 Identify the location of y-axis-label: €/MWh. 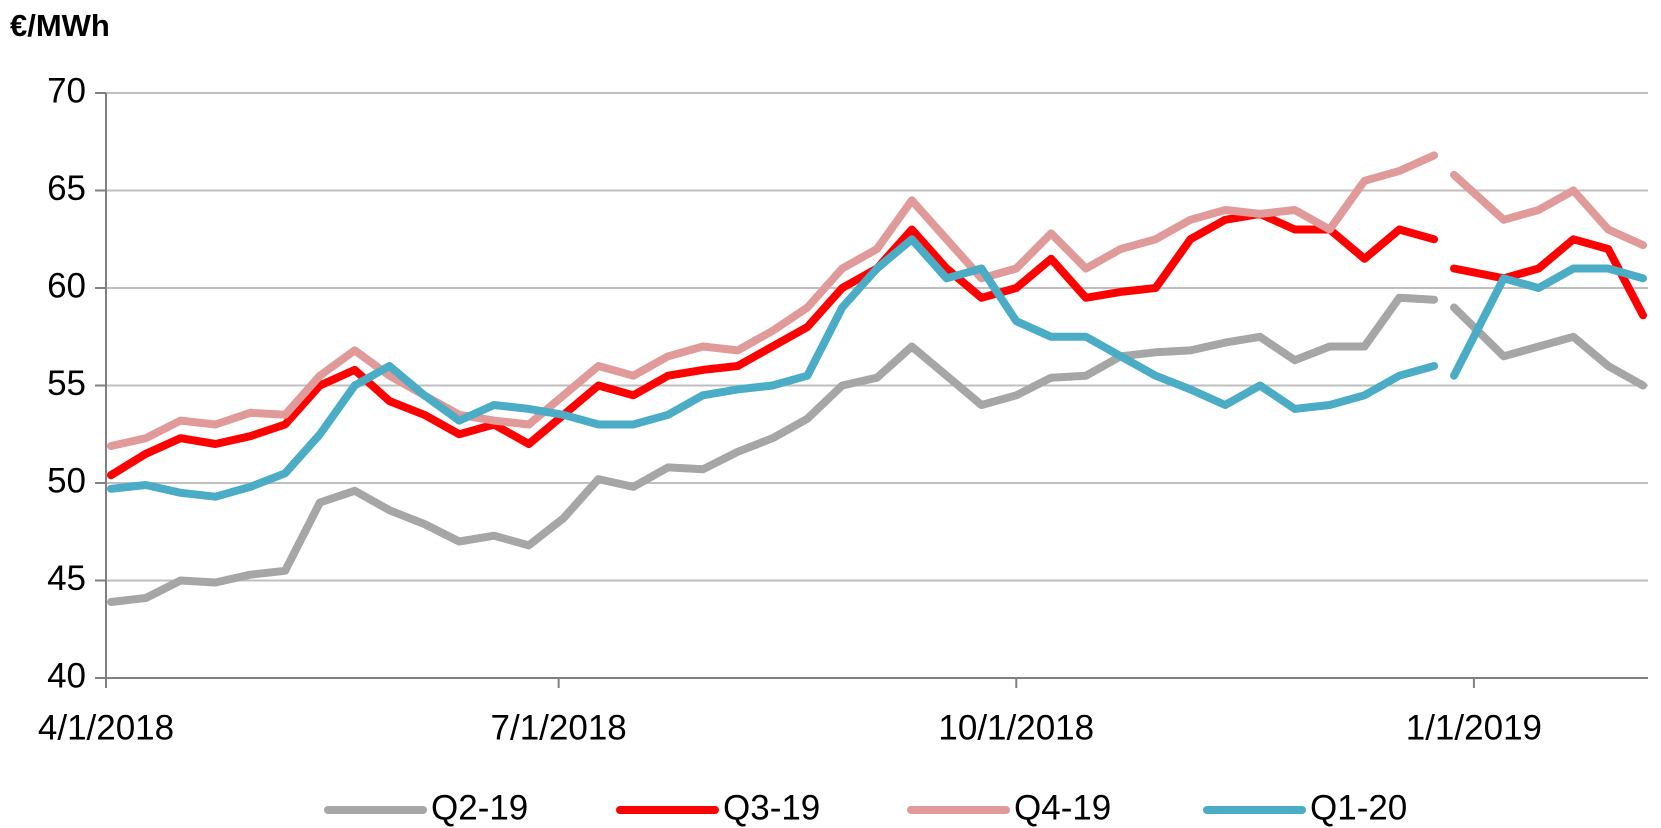
(60, 25).